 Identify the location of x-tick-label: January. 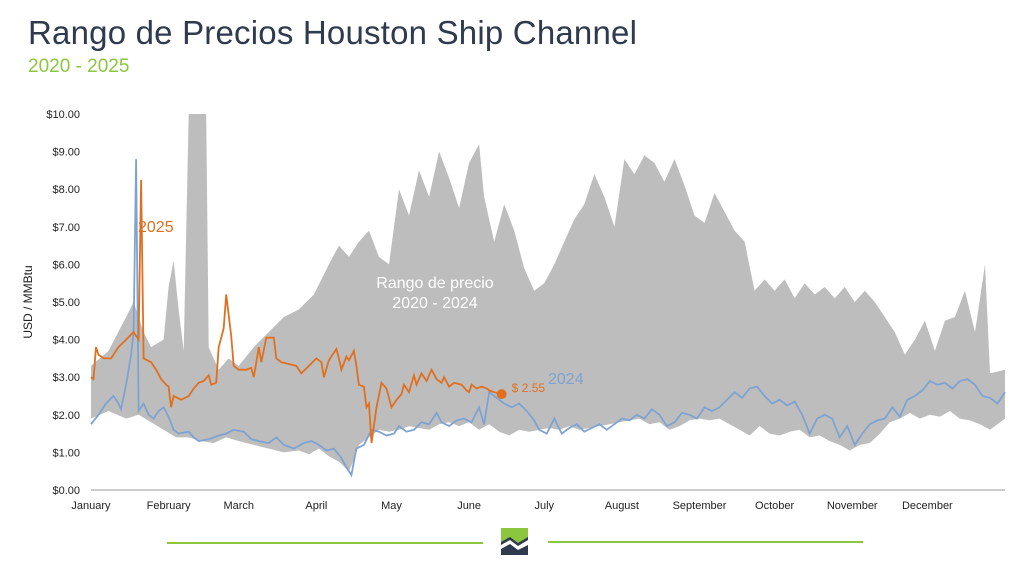
(91, 506).